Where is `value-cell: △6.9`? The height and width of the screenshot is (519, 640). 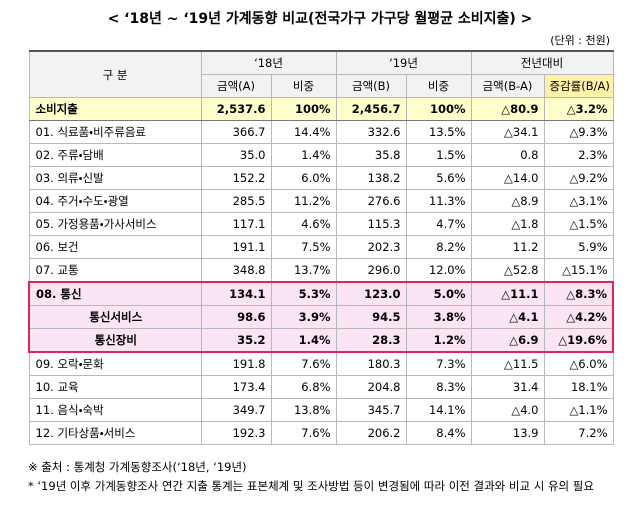
value-cell: △6.9 is located at coordinates (507, 340).